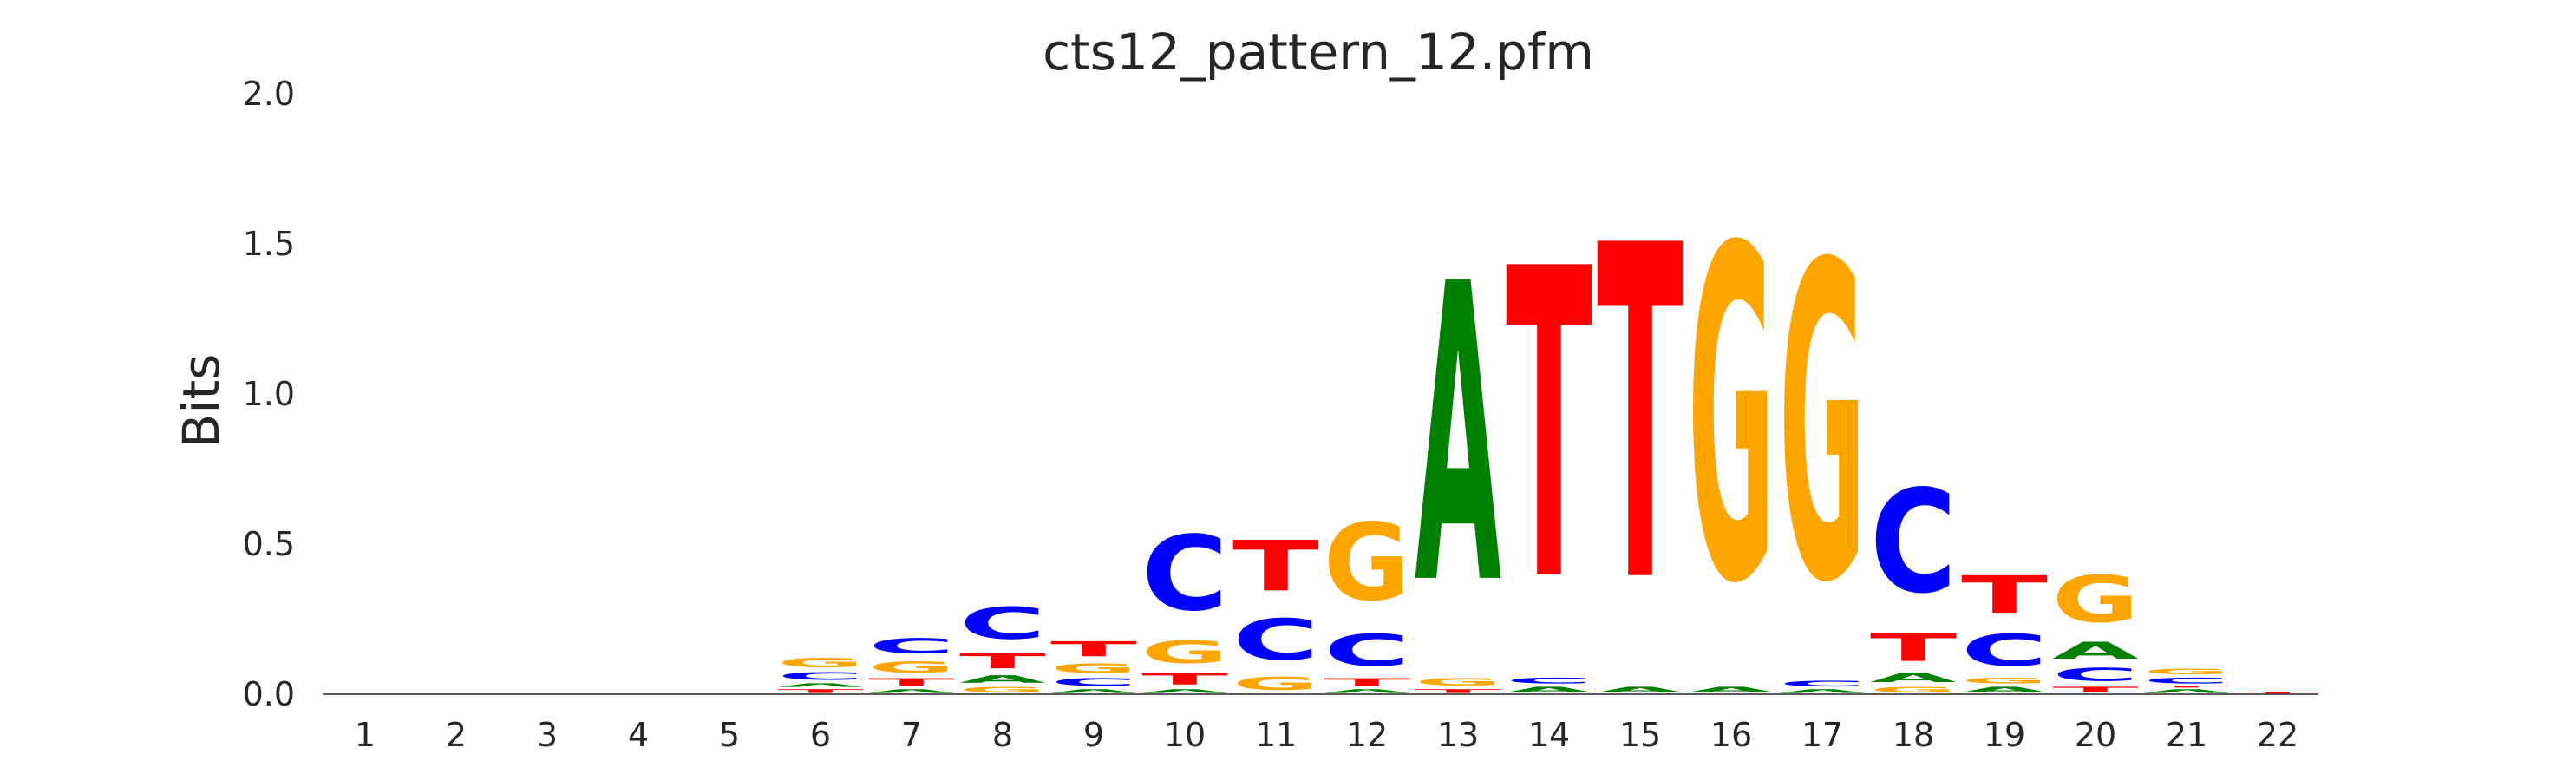 This screenshot has height=781, width=2576. What do you see at coordinates (1093, 735) in the screenshot?
I see `x-tick-label: 9` at bounding box center [1093, 735].